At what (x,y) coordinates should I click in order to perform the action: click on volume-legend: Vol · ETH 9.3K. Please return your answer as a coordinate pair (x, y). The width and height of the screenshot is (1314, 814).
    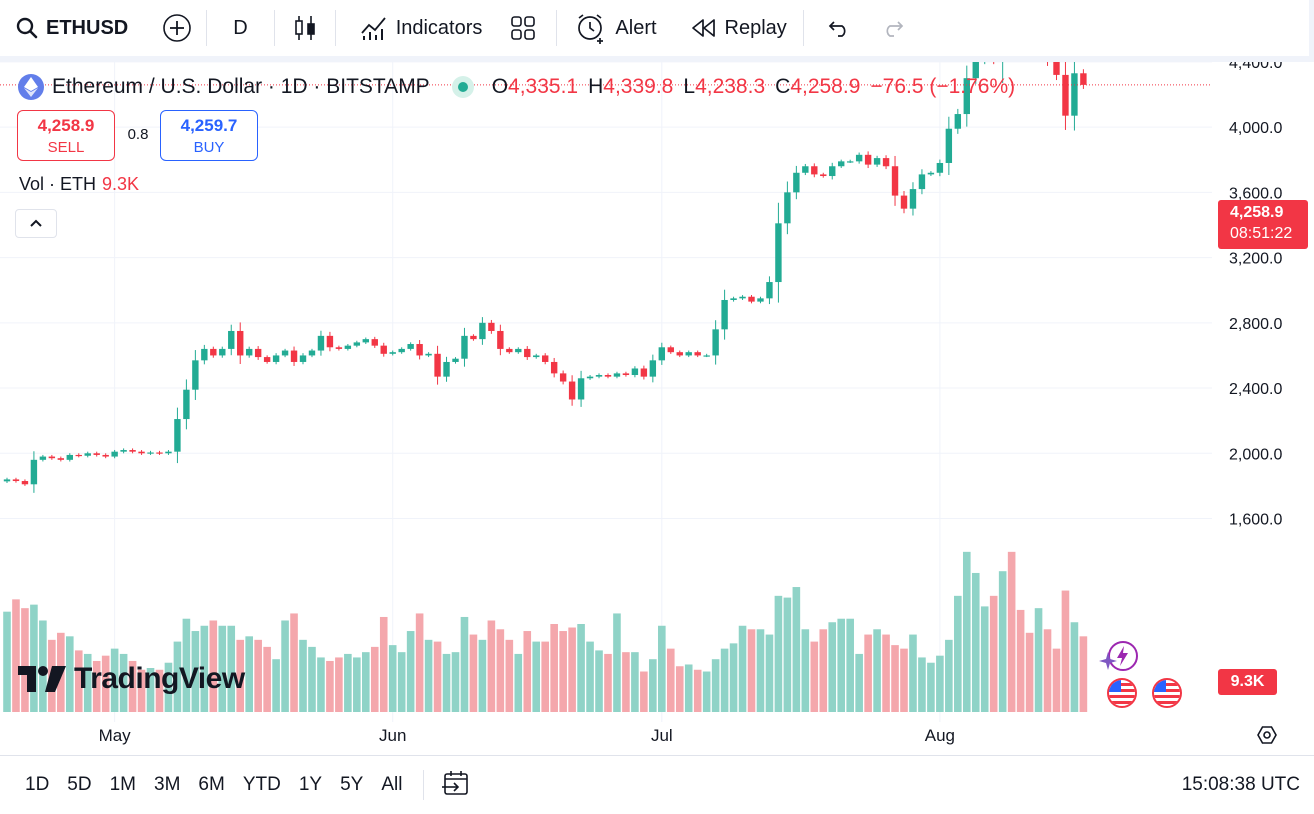
    Looking at the image, I should click on (79, 184).